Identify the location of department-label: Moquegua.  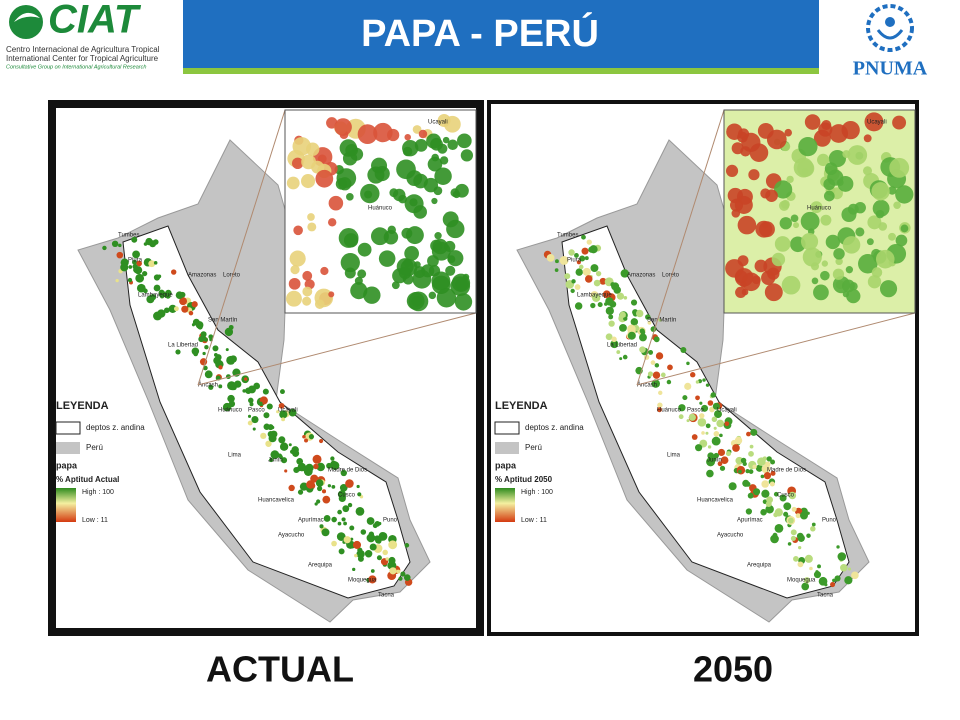
(362, 581).